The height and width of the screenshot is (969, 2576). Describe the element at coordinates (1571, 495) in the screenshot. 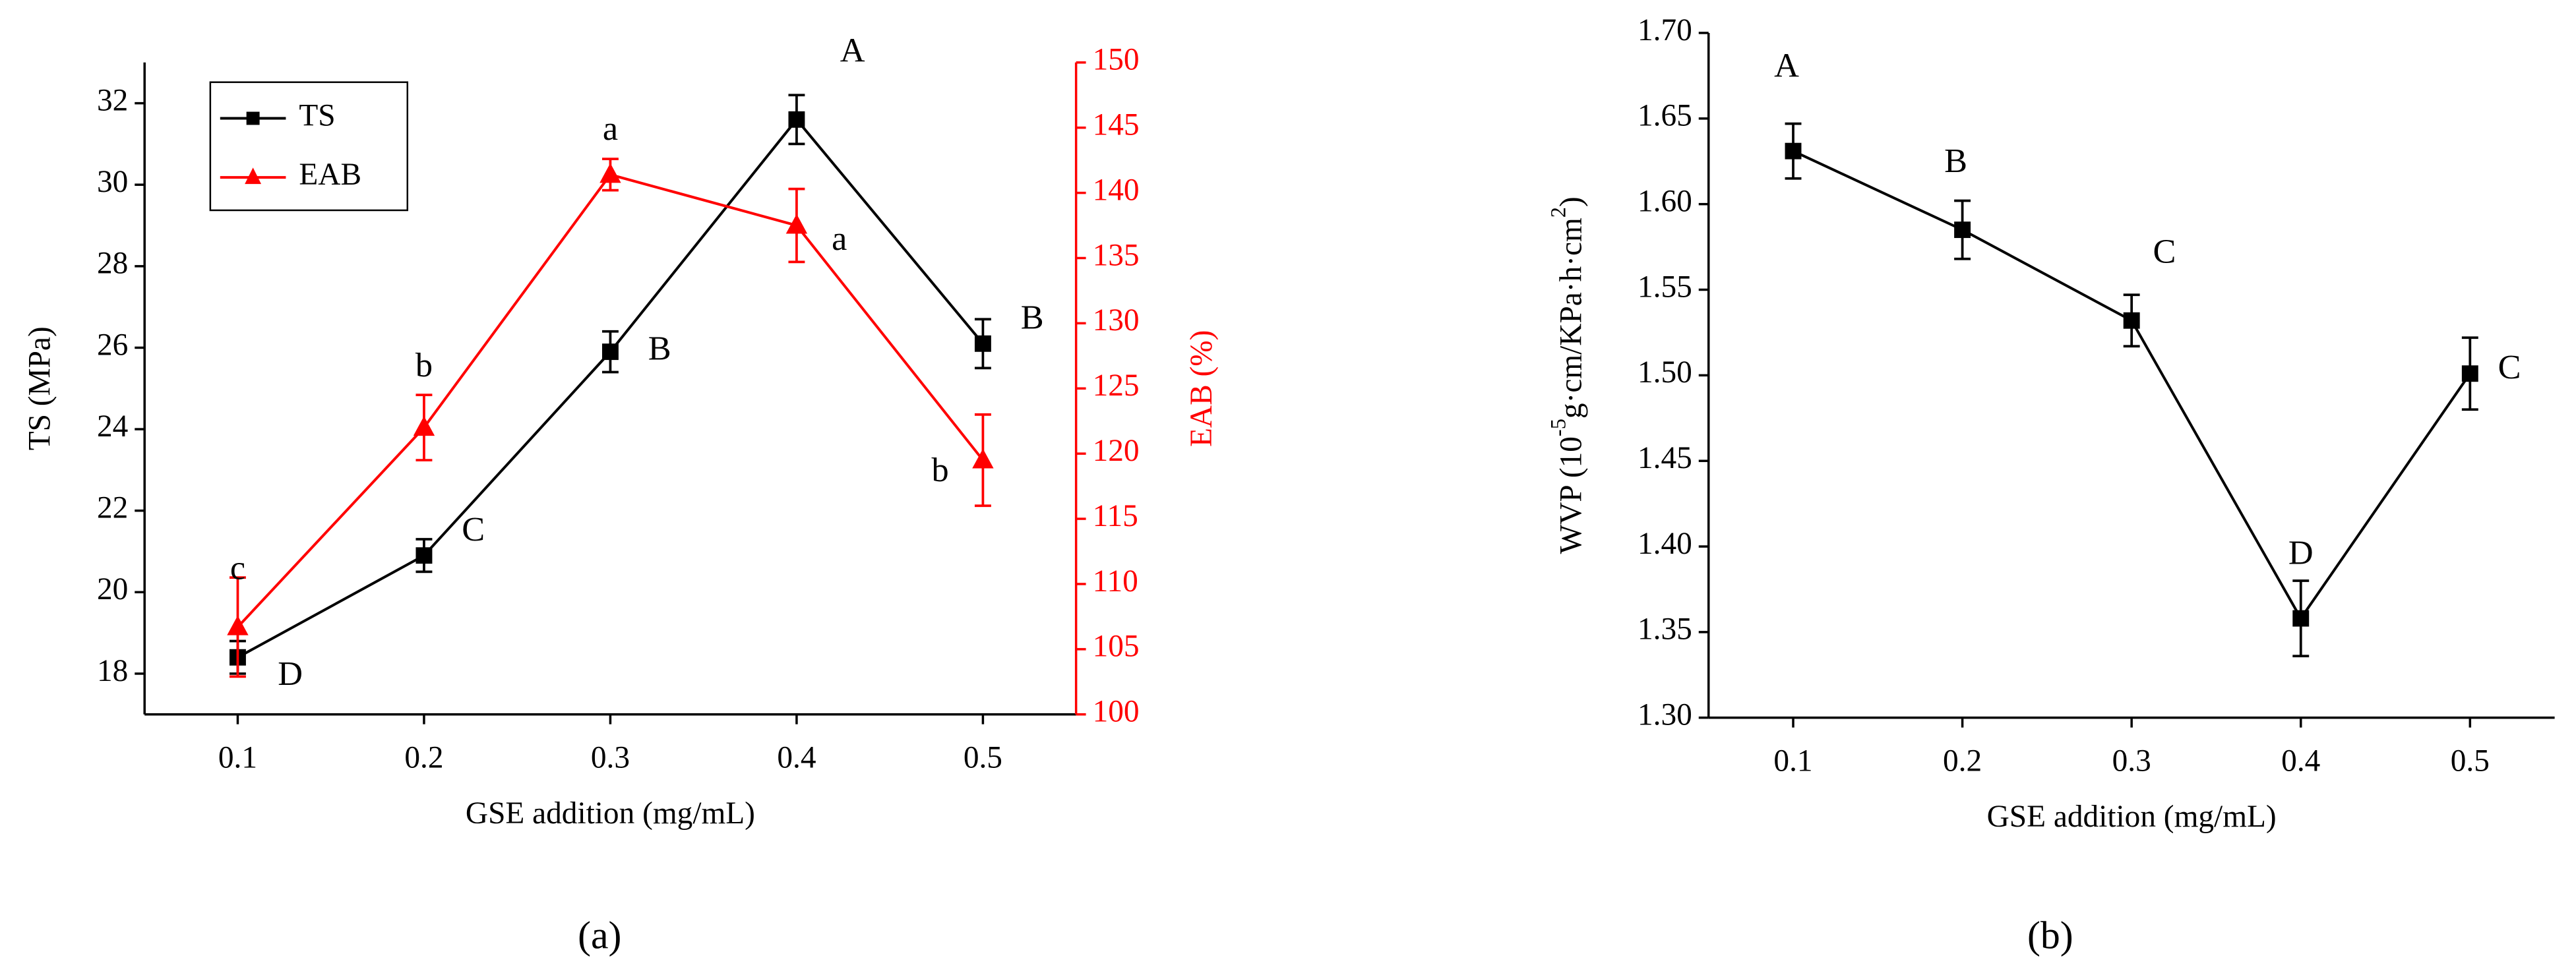

I see `y-axis-label-part: WVP (10` at that location.